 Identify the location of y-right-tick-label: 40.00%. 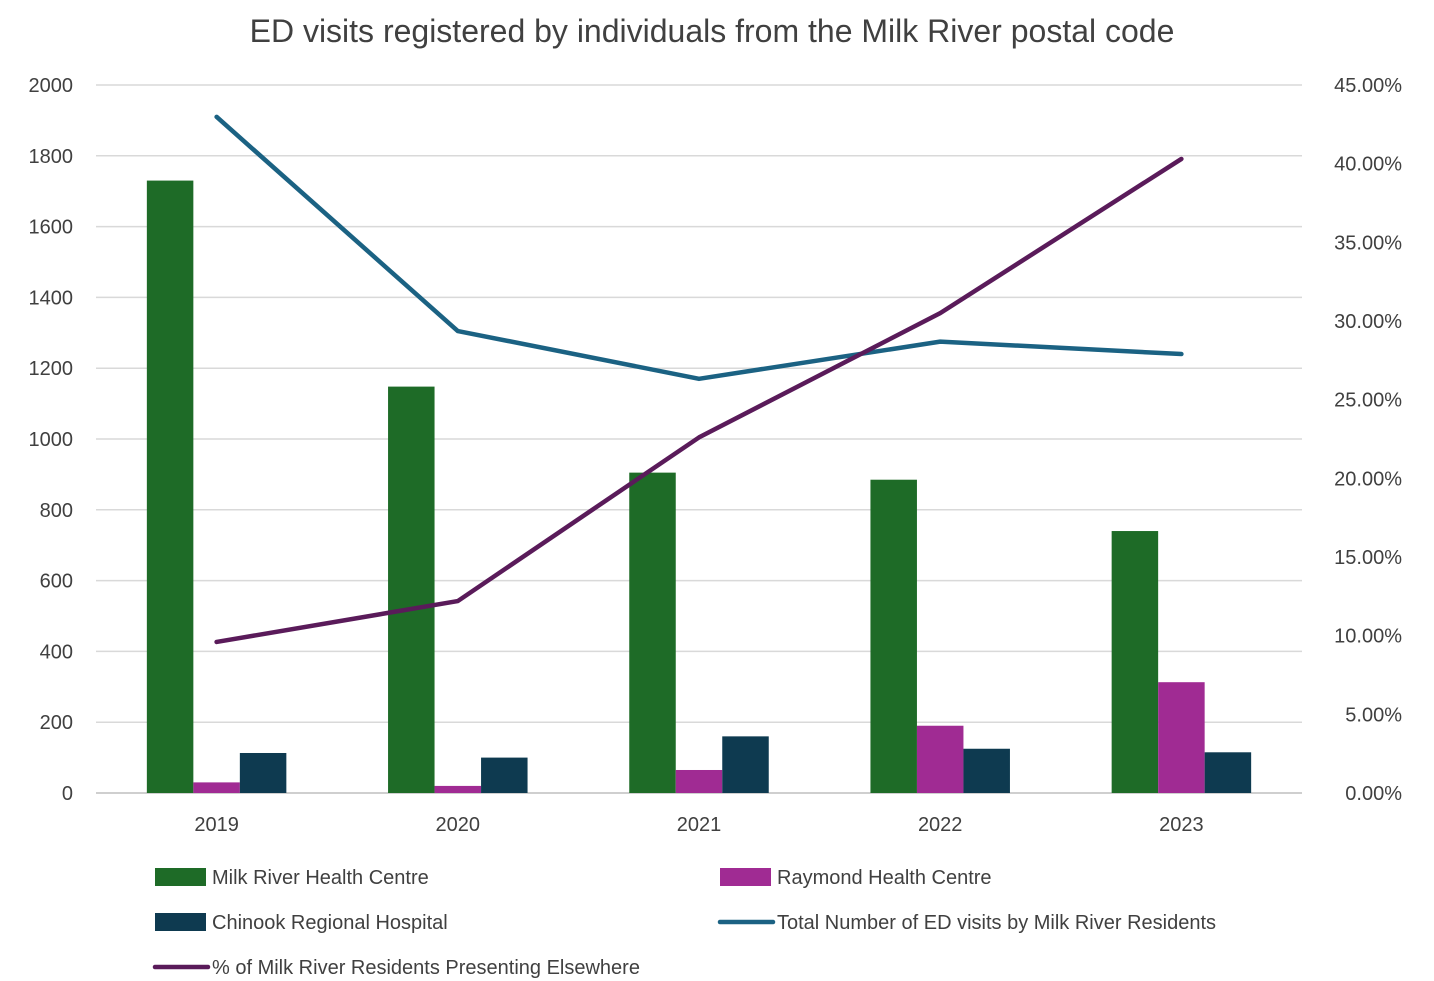
(1368, 165).